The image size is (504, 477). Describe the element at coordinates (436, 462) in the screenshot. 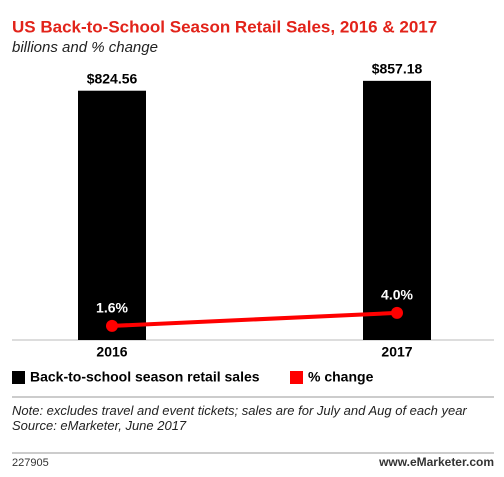

I see `site: www.eMarketer.com` at that location.